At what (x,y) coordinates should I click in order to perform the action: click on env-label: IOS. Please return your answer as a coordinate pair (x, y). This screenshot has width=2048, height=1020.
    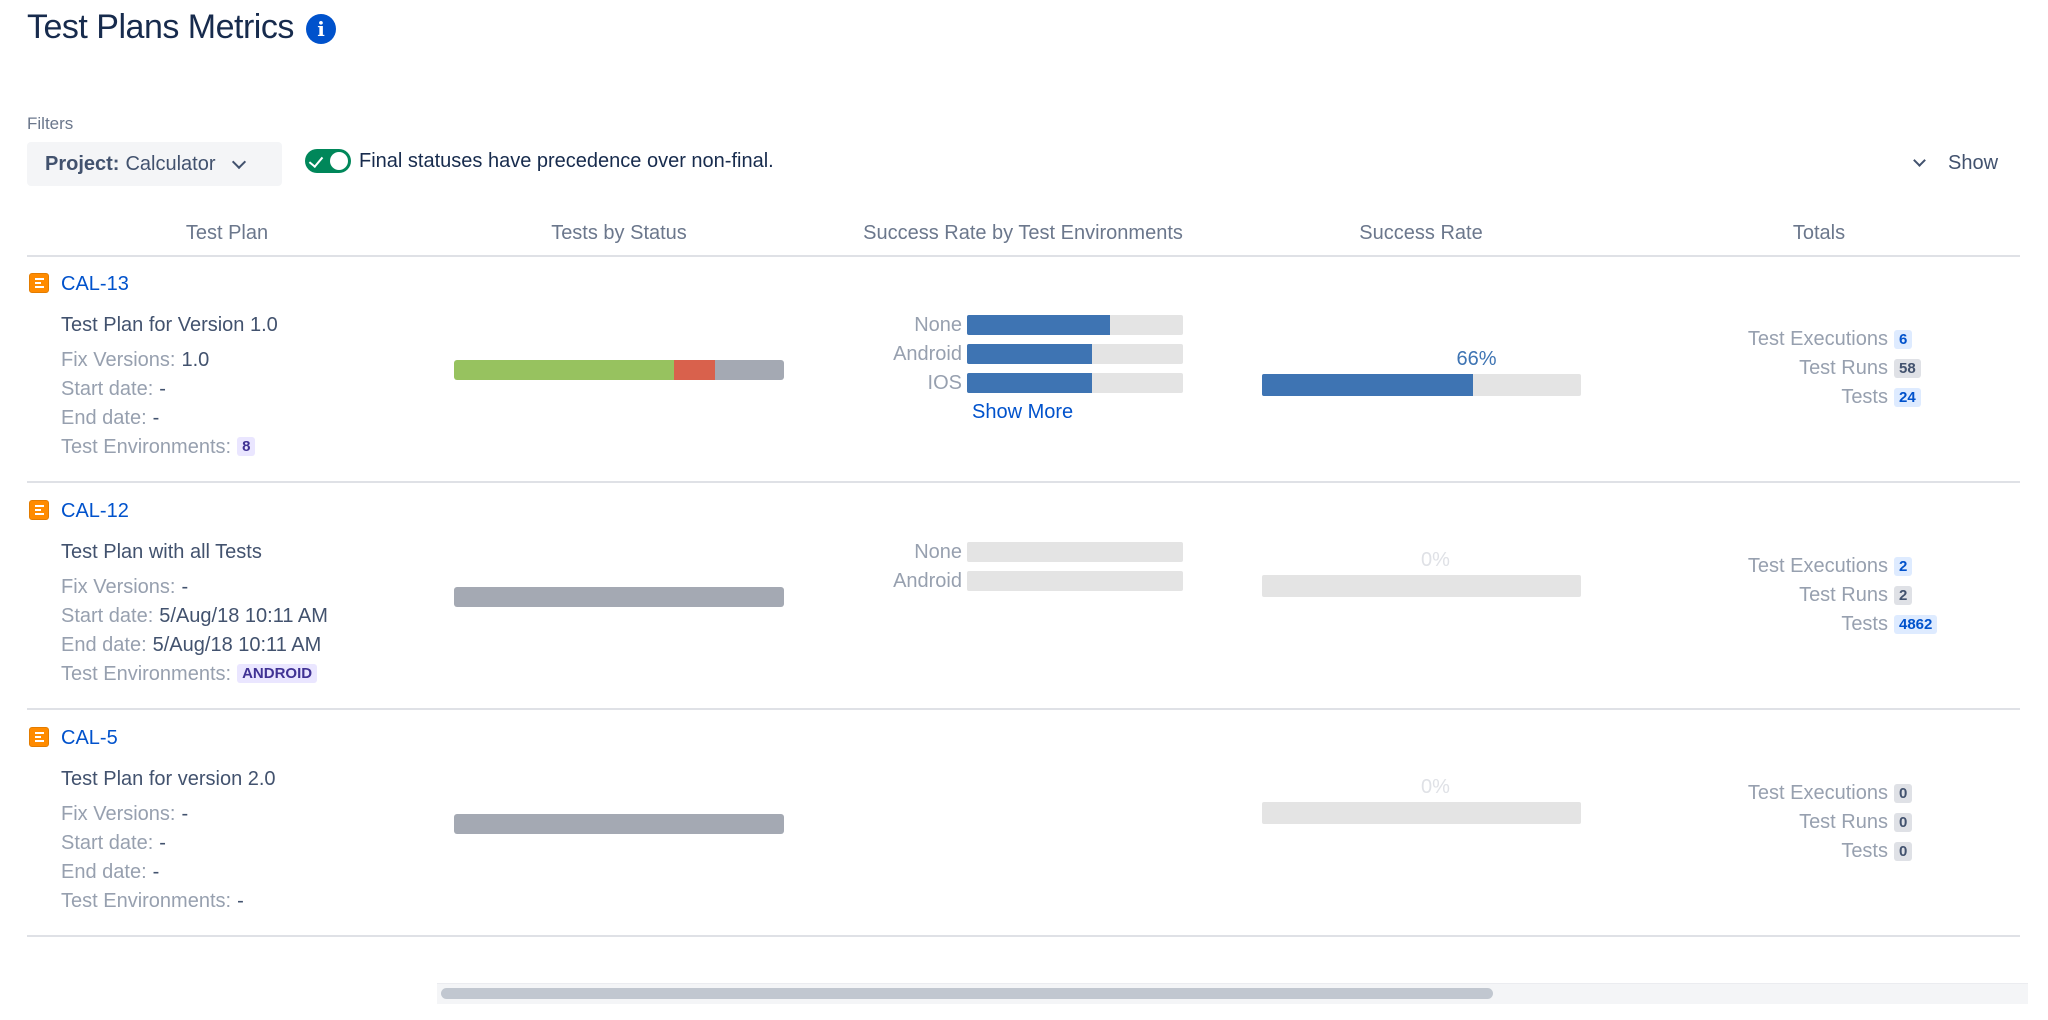
    Looking at the image, I should click on (944, 383).